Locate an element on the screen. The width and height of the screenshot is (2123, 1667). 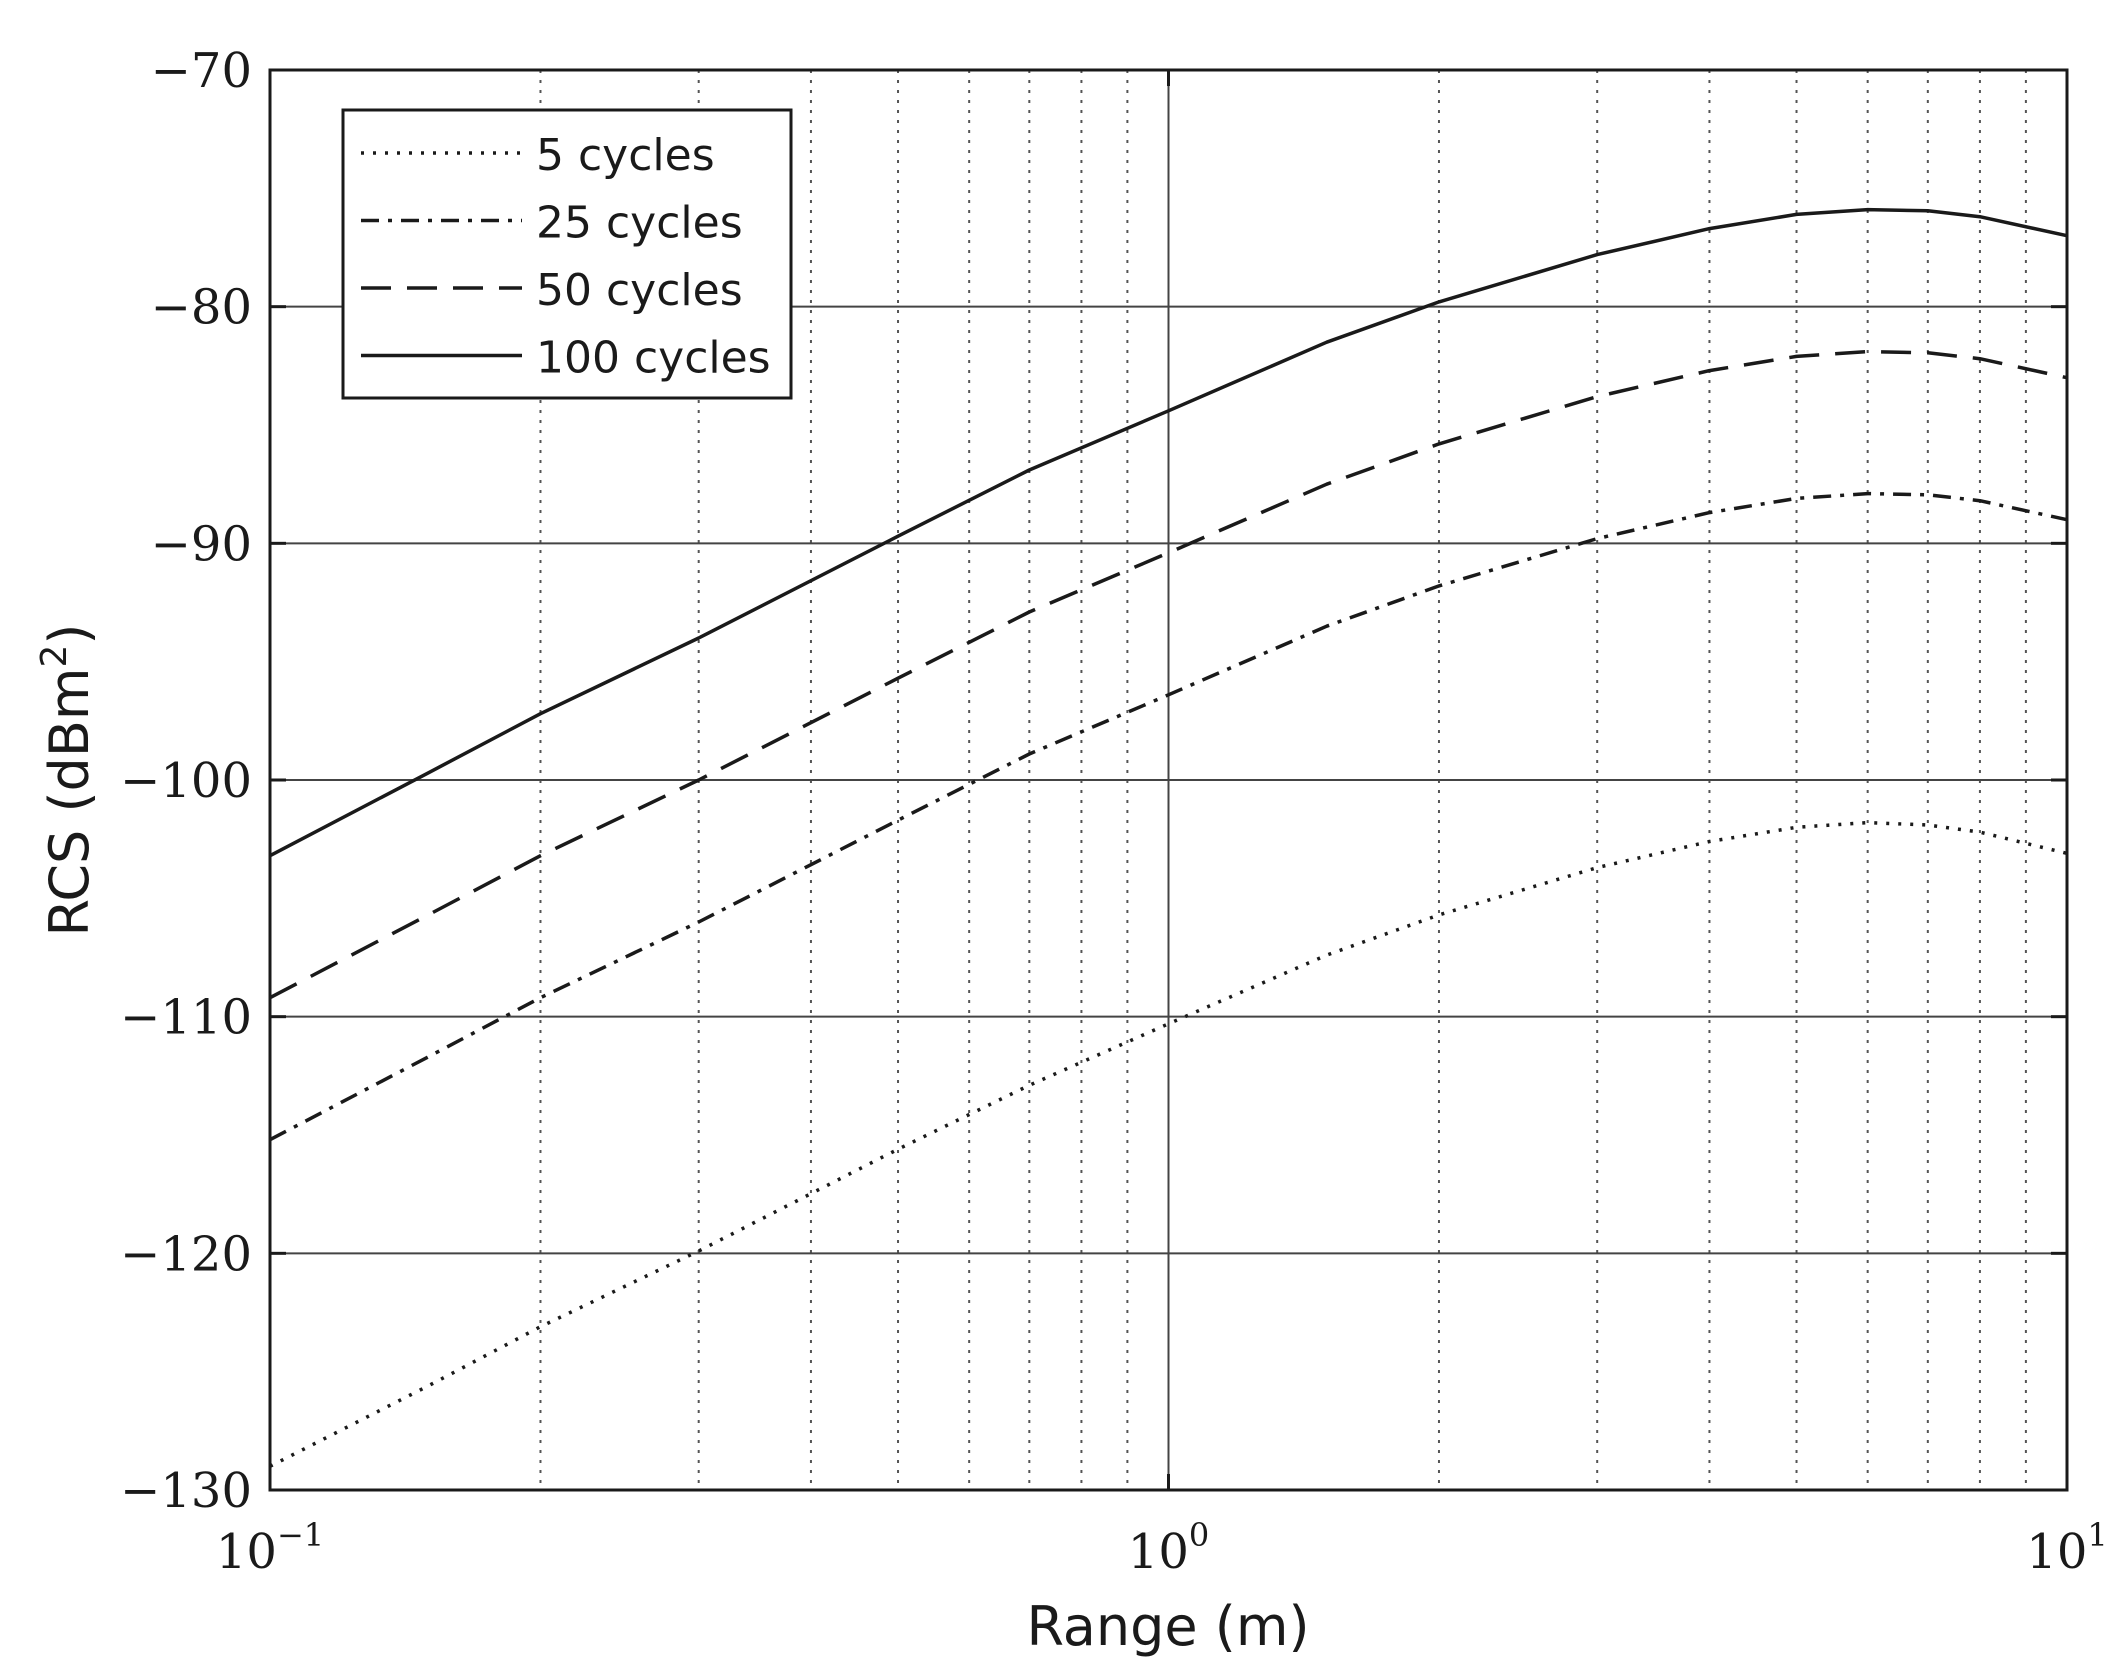
legend-label-5-cycles: 5 cycles is located at coordinates (625, 155).